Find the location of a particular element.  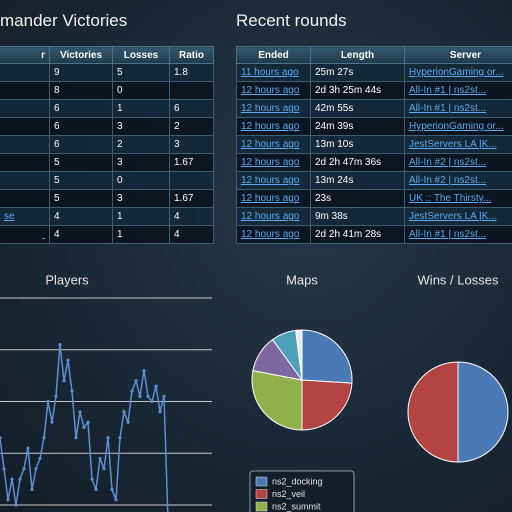

losses-cell: 5 is located at coordinates (141, 72).